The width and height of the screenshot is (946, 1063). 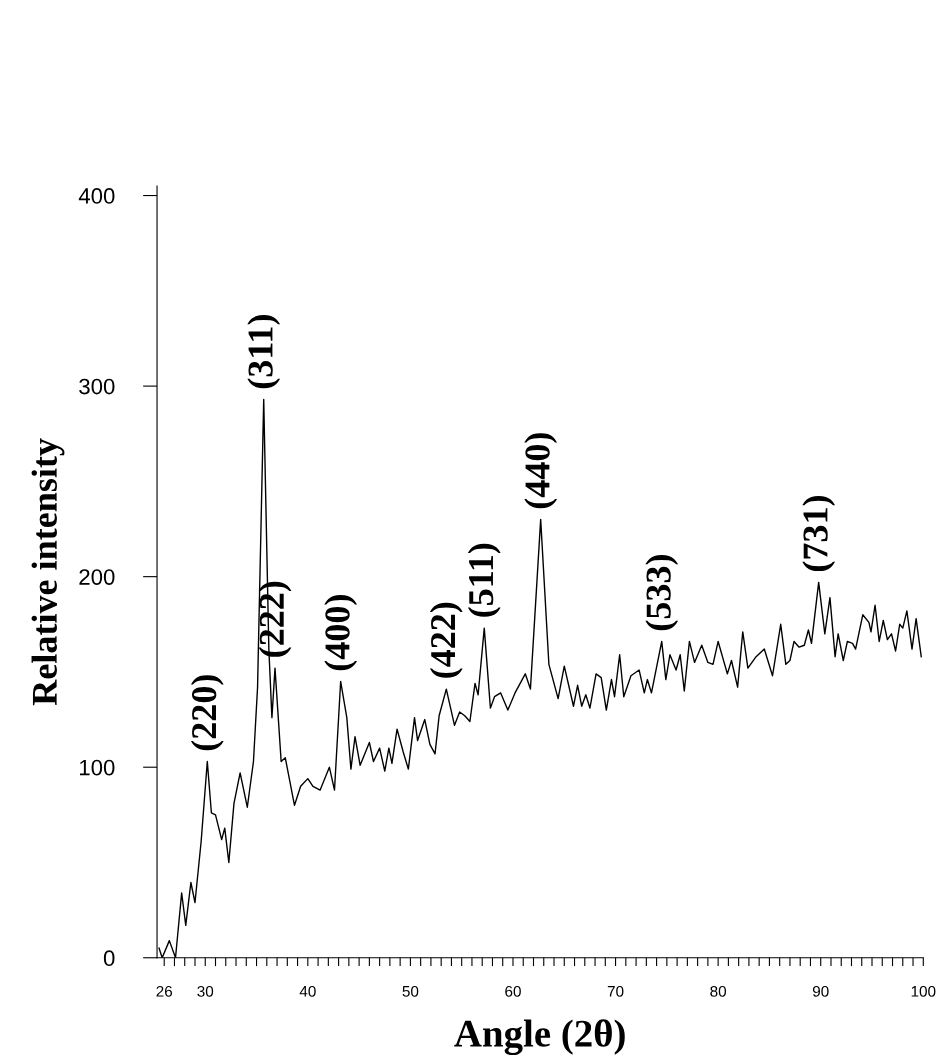 What do you see at coordinates (410, 991) in the screenshot?
I see `x-tick-label: 50` at bounding box center [410, 991].